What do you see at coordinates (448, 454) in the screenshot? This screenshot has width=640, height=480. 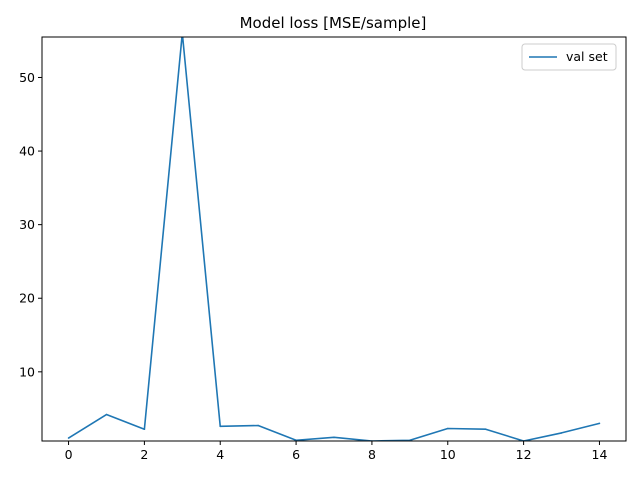 I see `x-tick-label: 10` at bounding box center [448, 454].